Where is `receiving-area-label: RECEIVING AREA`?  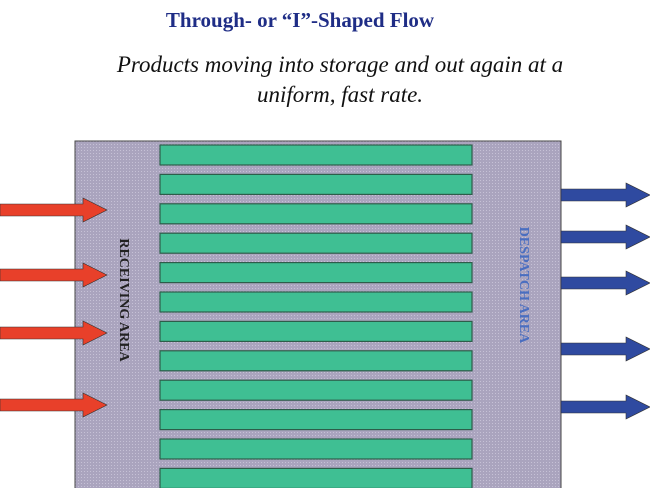
receiving-area-label: RECEIVING AREA is located at coordinates (123, 300).